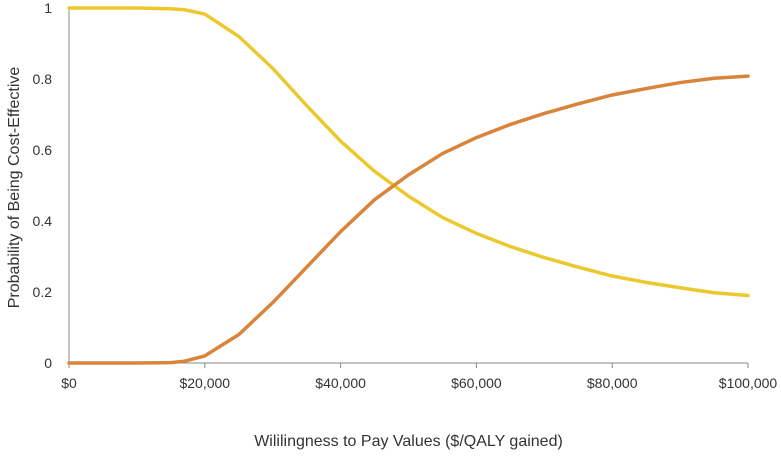  What do you see at coordinates (43, 79) in the screenshot?
I see `y-tick-label: 0.8` at bounding box center [43, 79].